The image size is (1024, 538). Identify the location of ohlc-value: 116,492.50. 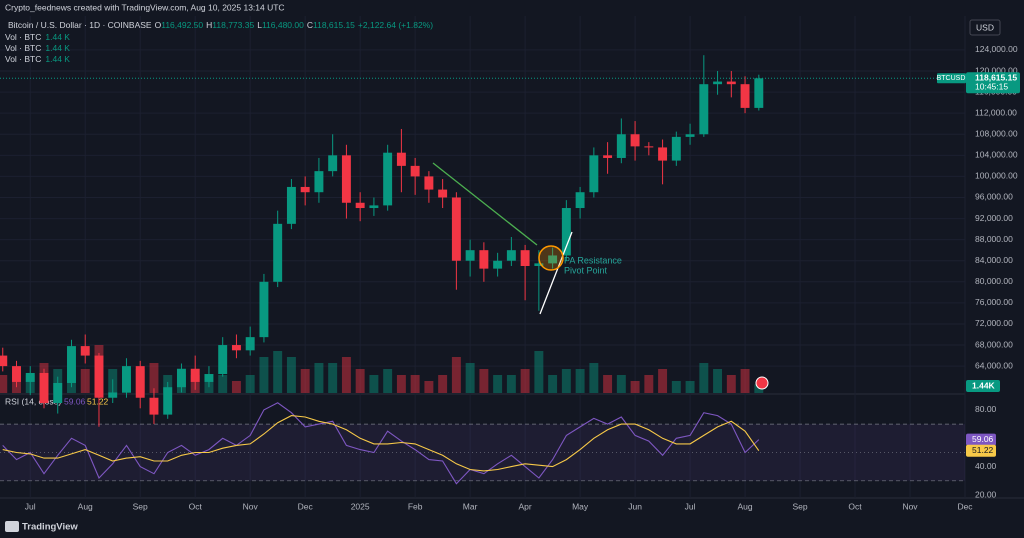
(182, 25).